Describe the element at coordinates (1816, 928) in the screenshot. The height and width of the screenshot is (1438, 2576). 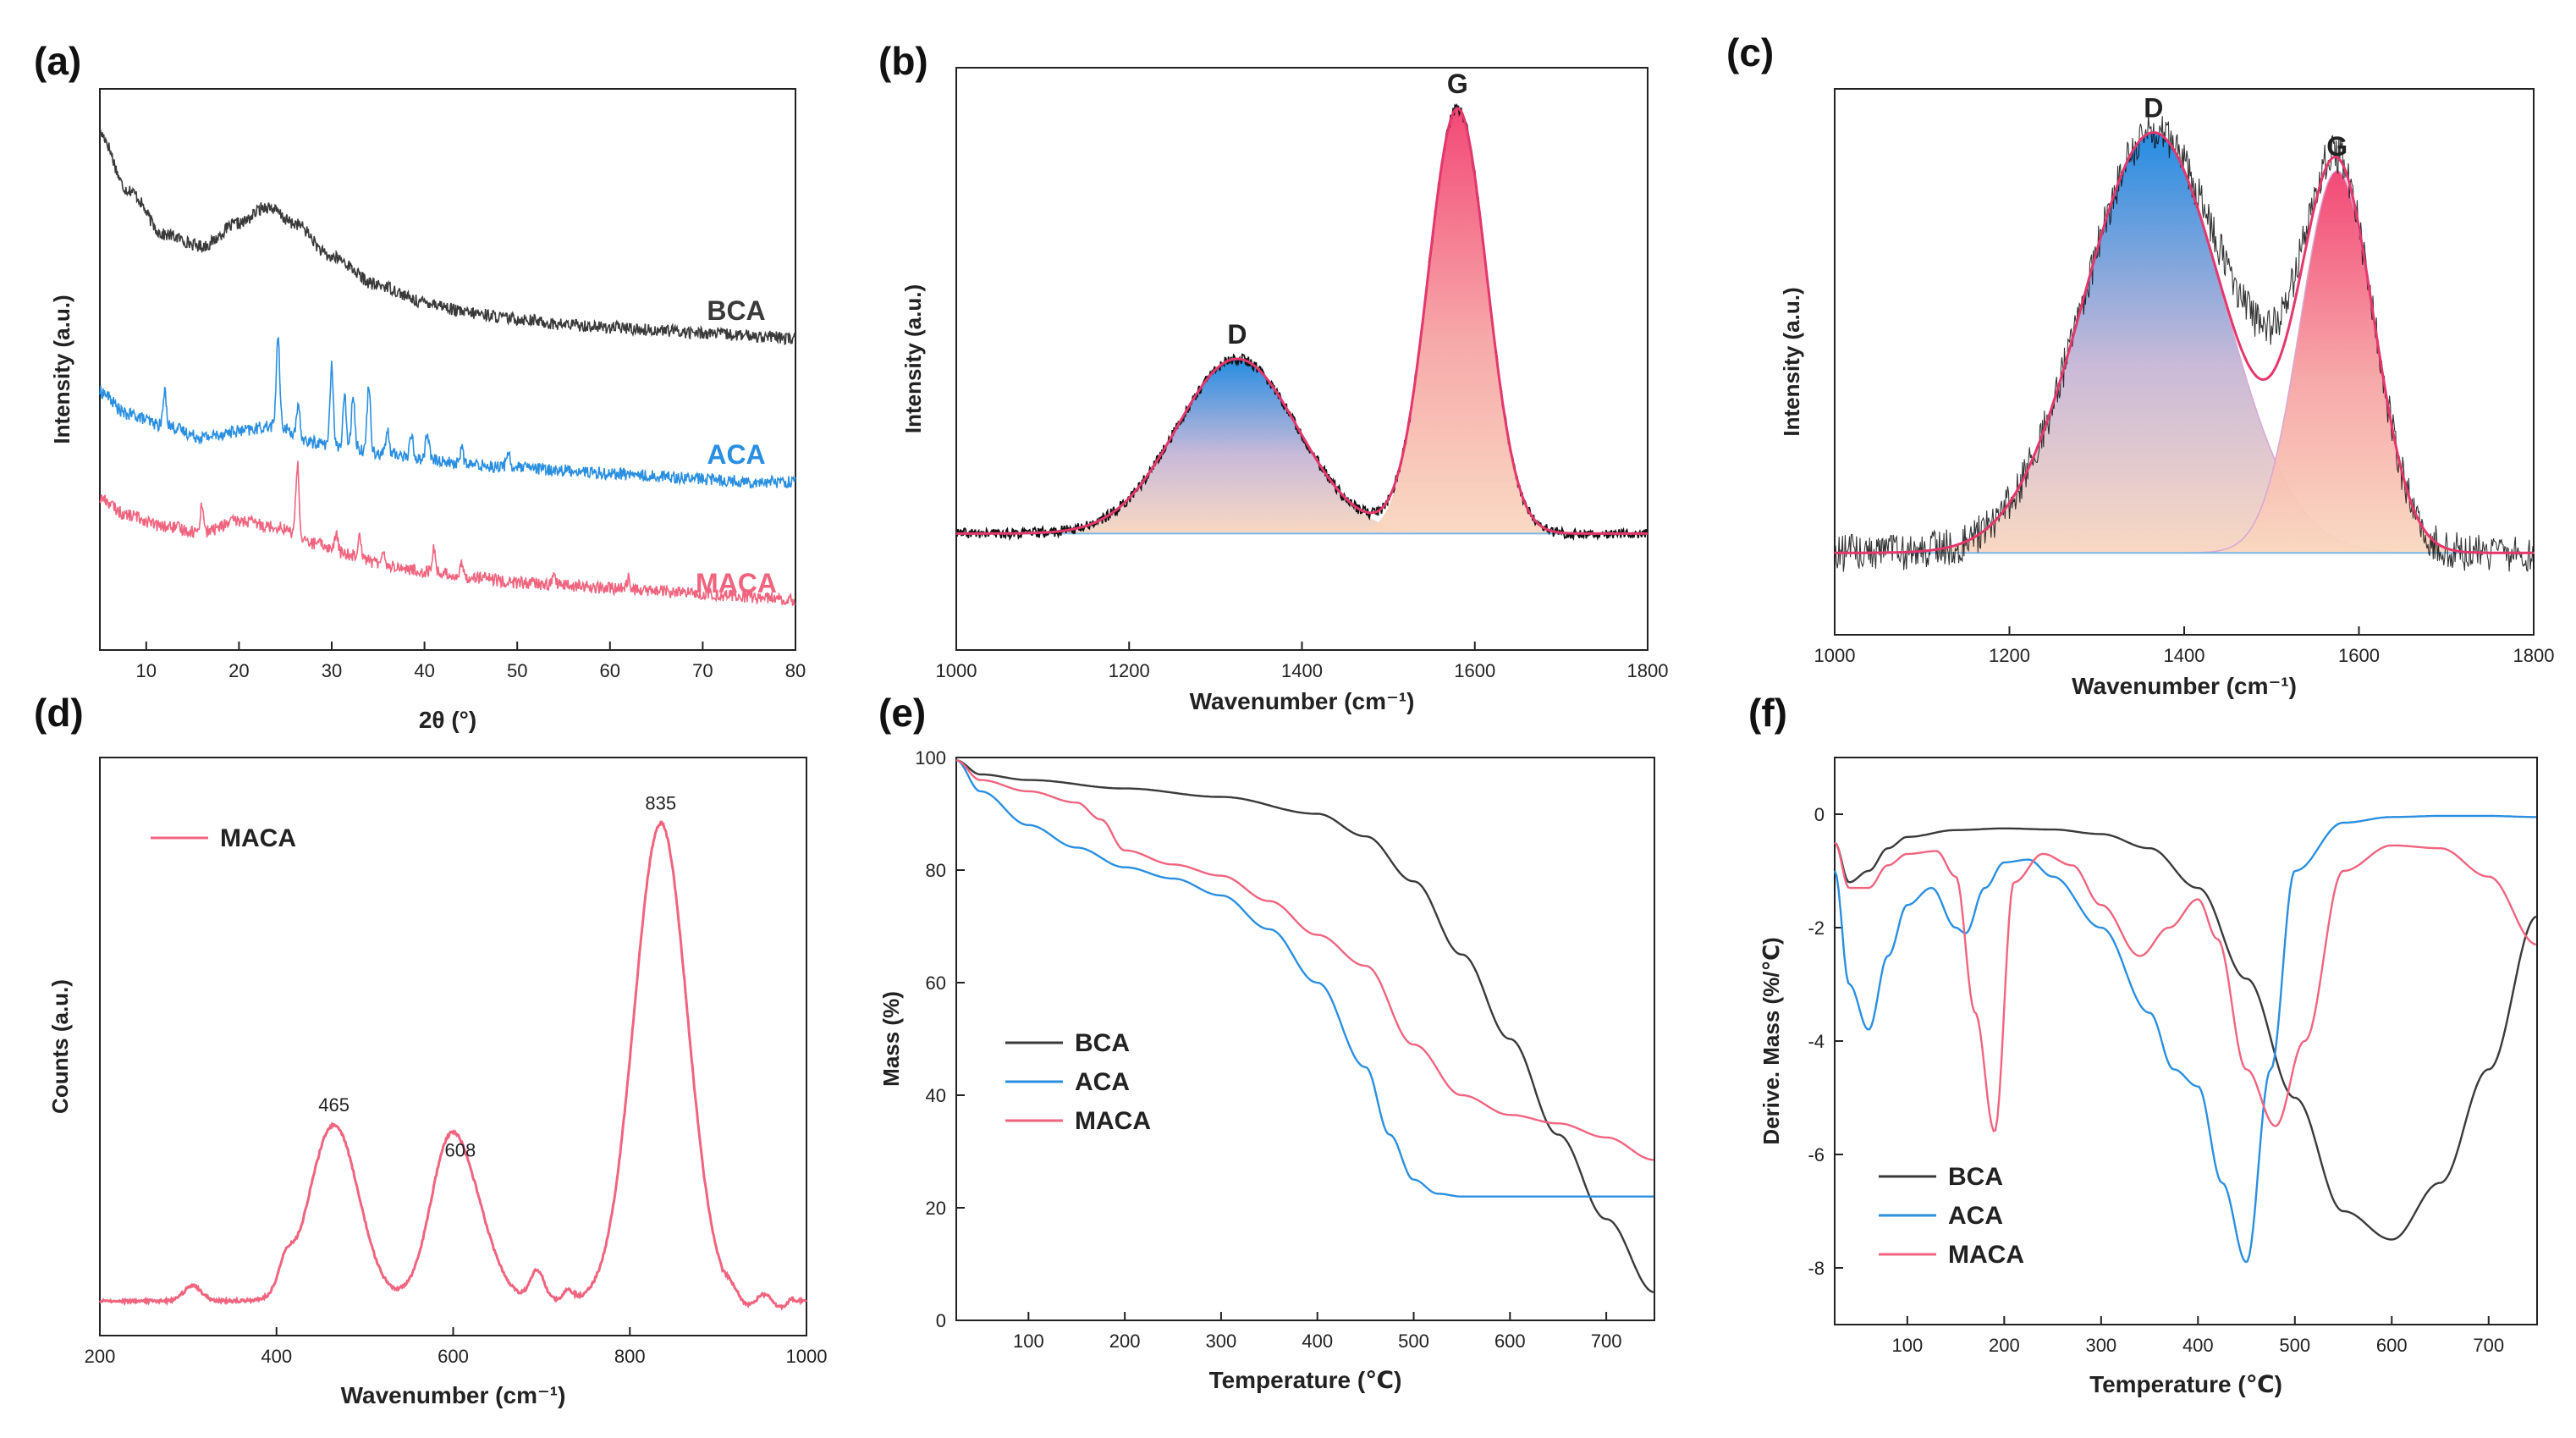
I see `y-tick-label: -2` at that location.